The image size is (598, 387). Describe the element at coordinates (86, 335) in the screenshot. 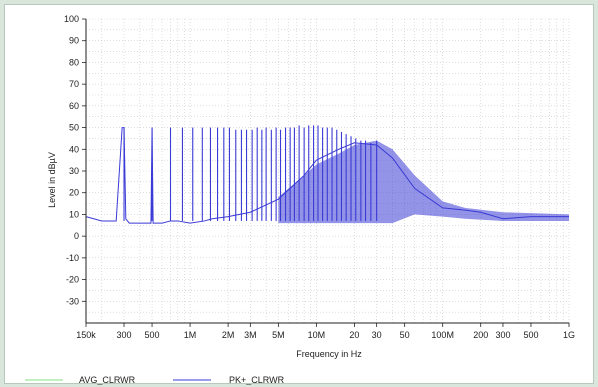

I see `x-tick-label: 150k` at that location.